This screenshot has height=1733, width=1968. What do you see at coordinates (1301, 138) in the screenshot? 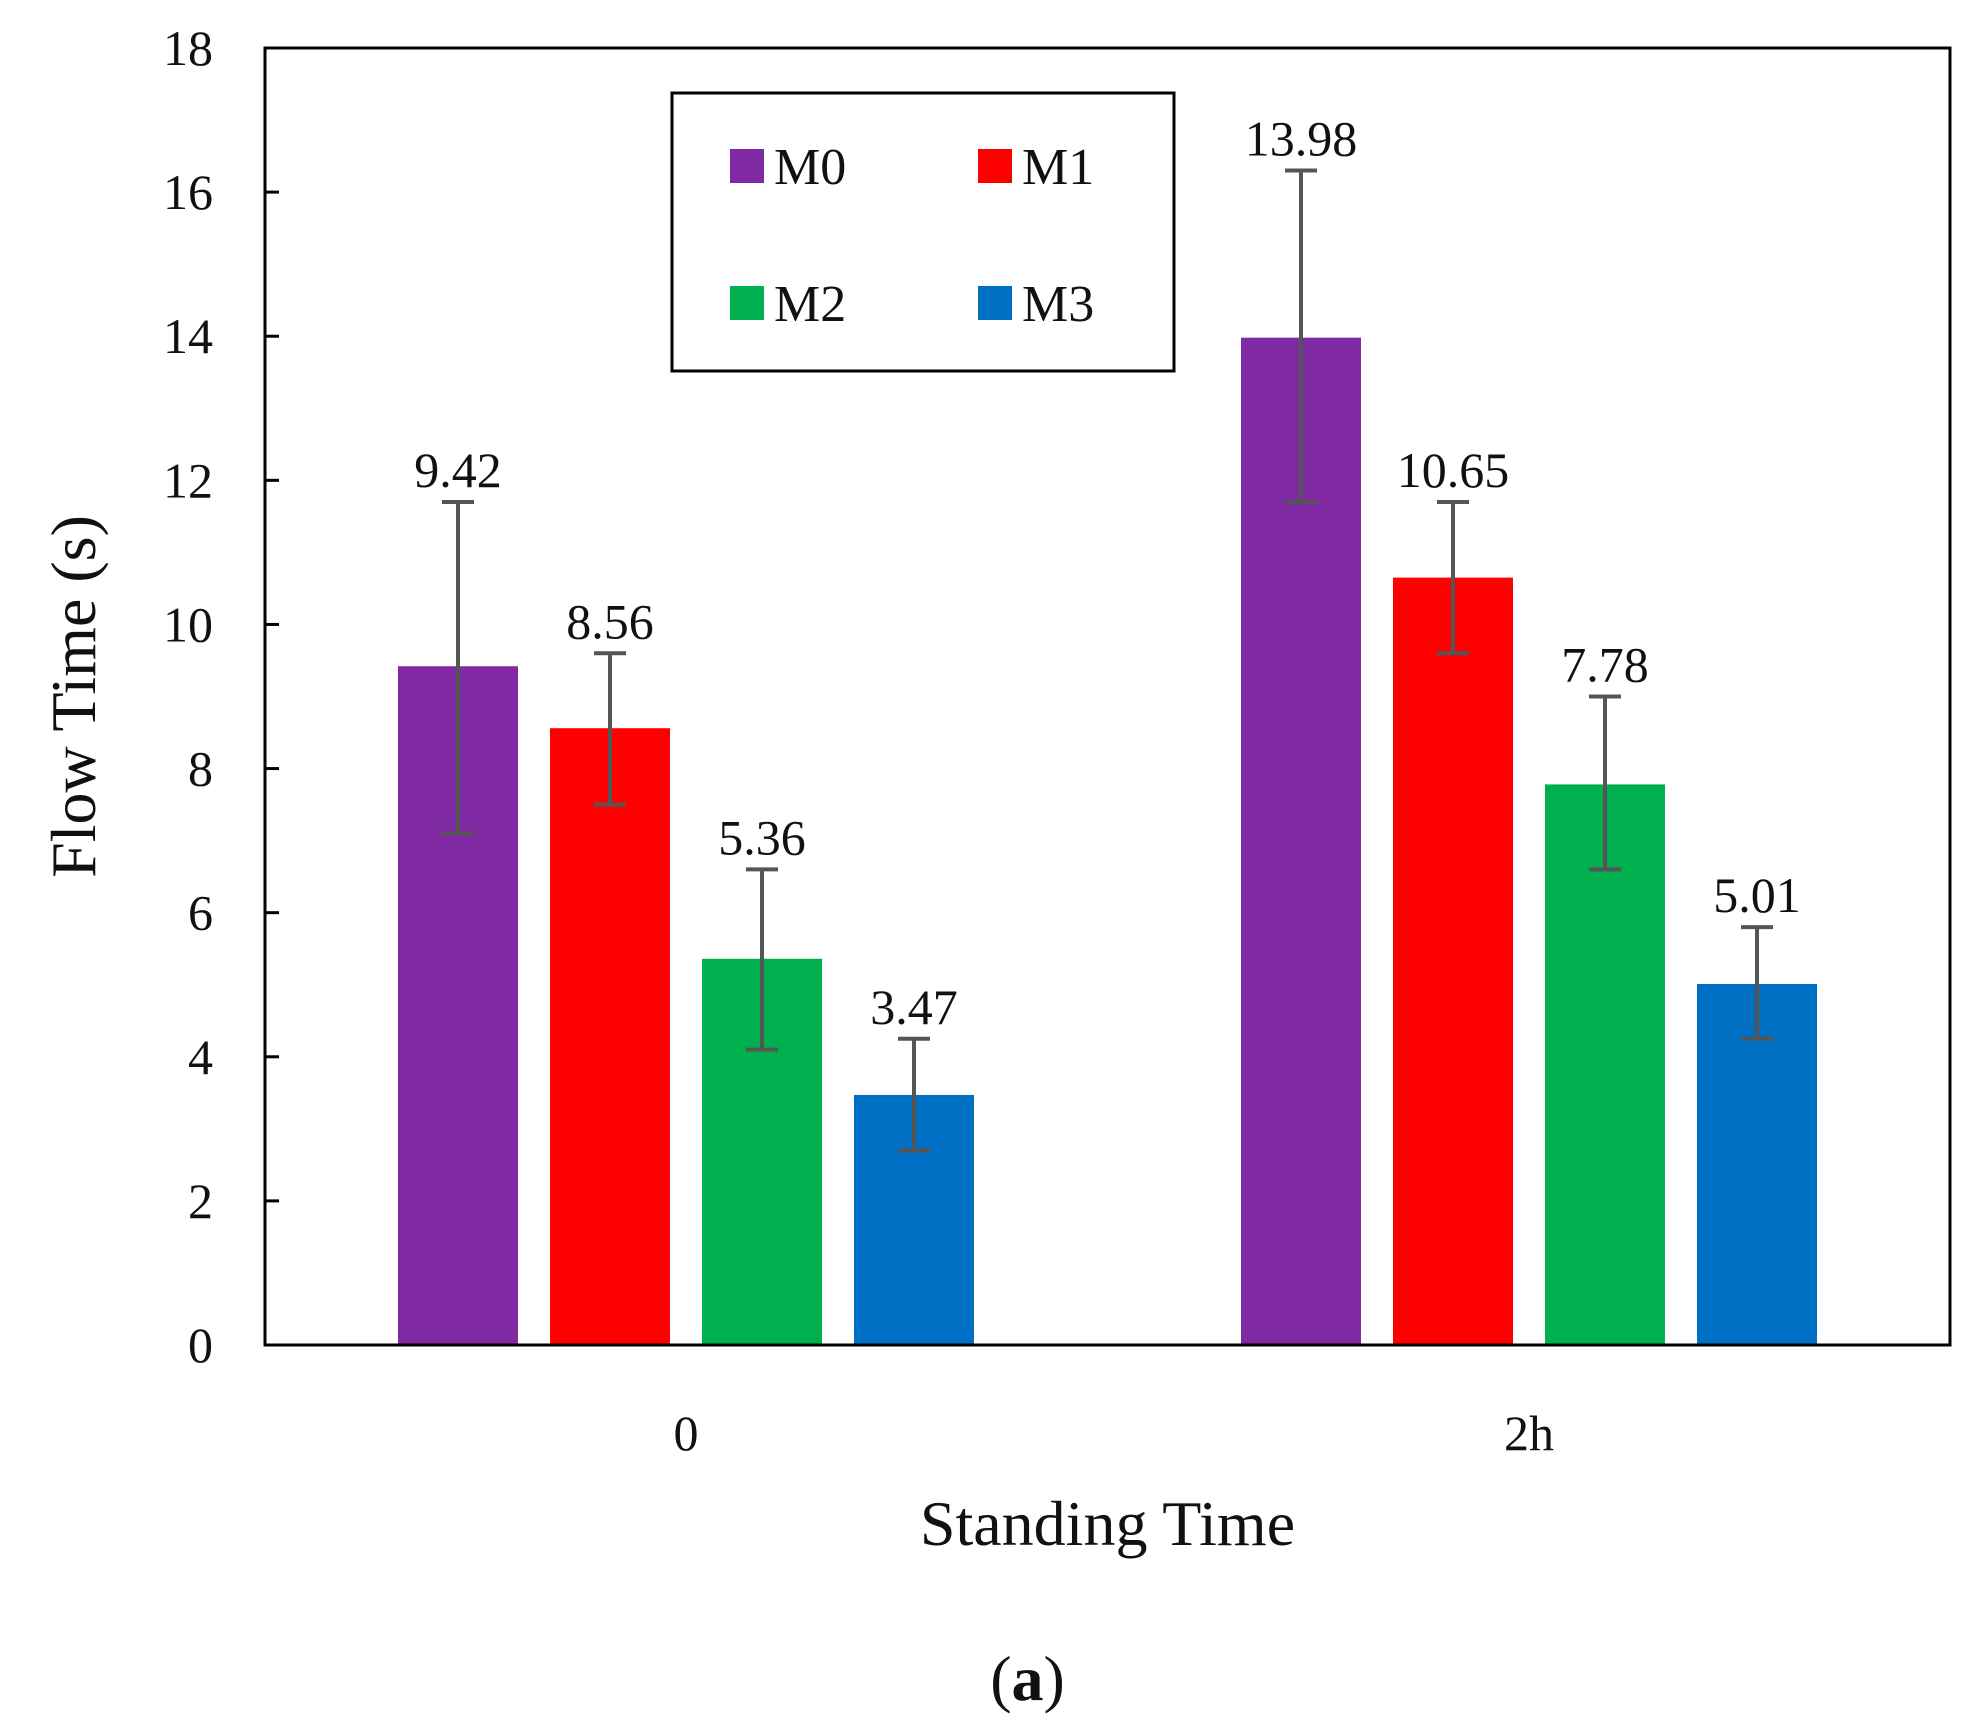
I see `data-label: 13.98` at bounding box center [1301, 138].